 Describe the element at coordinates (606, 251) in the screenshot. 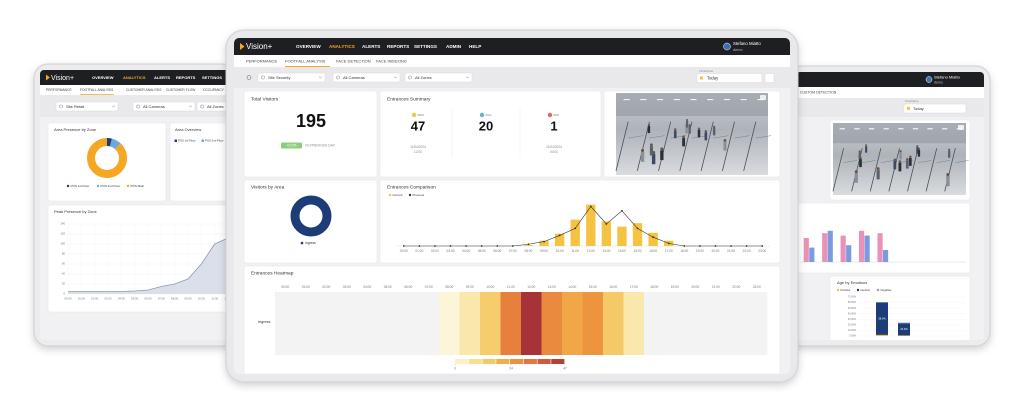

I see `x-tick-label: 13:00` at that location.